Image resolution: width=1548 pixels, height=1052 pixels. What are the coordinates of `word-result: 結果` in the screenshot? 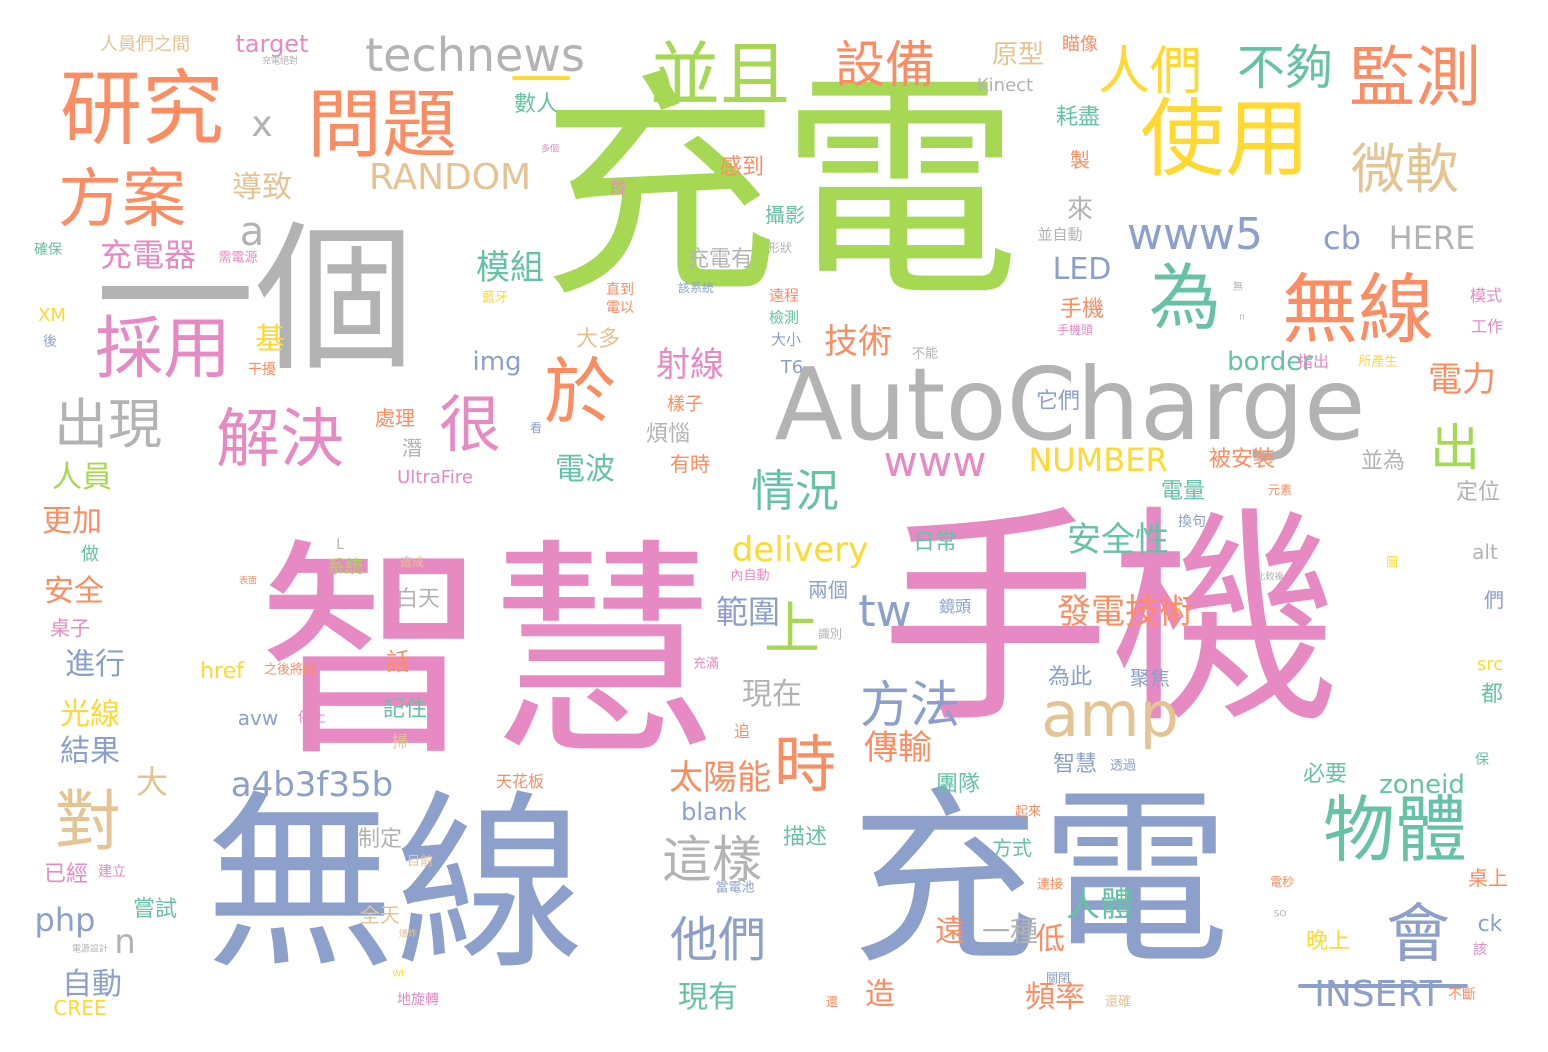 It's located at (90, 751).